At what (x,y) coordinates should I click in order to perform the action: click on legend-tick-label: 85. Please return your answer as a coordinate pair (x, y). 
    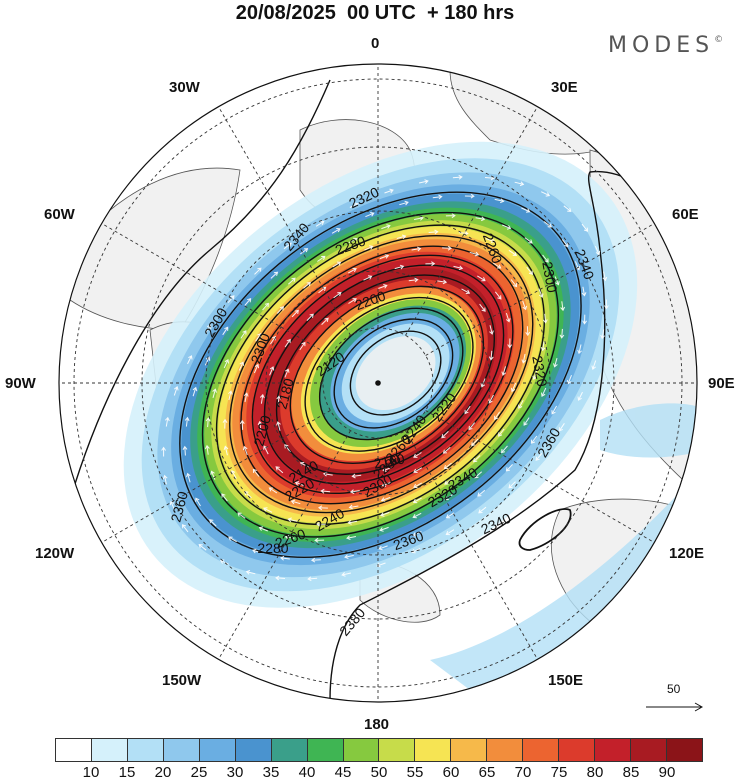
    Looking at the image, I should click on (631, 772).